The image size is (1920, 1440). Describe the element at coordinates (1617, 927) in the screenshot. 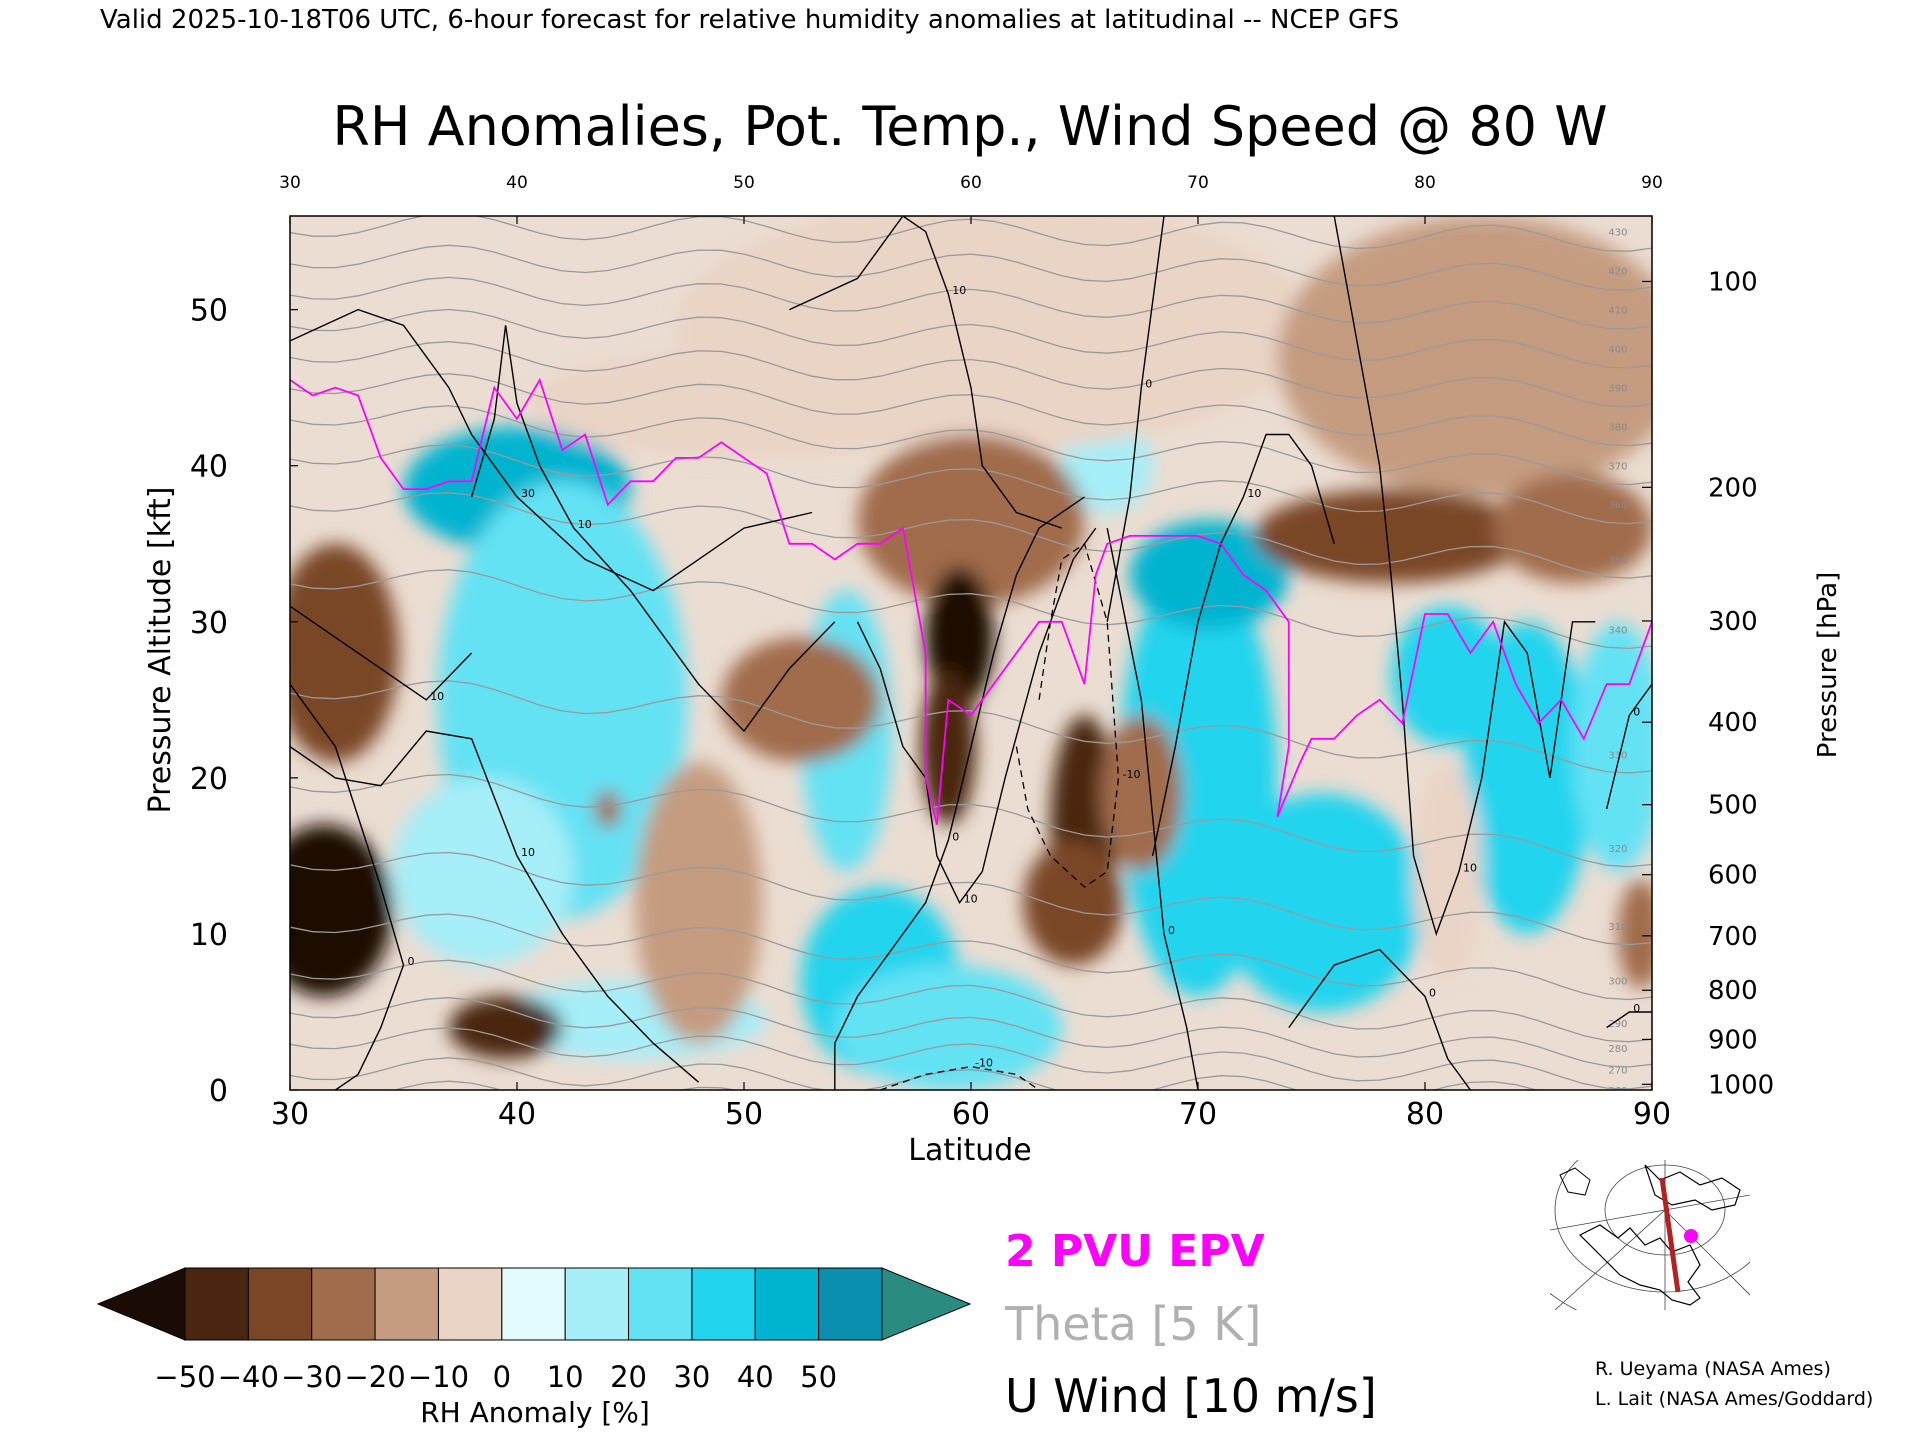

I see `theta-contour-label: 310` at that location.